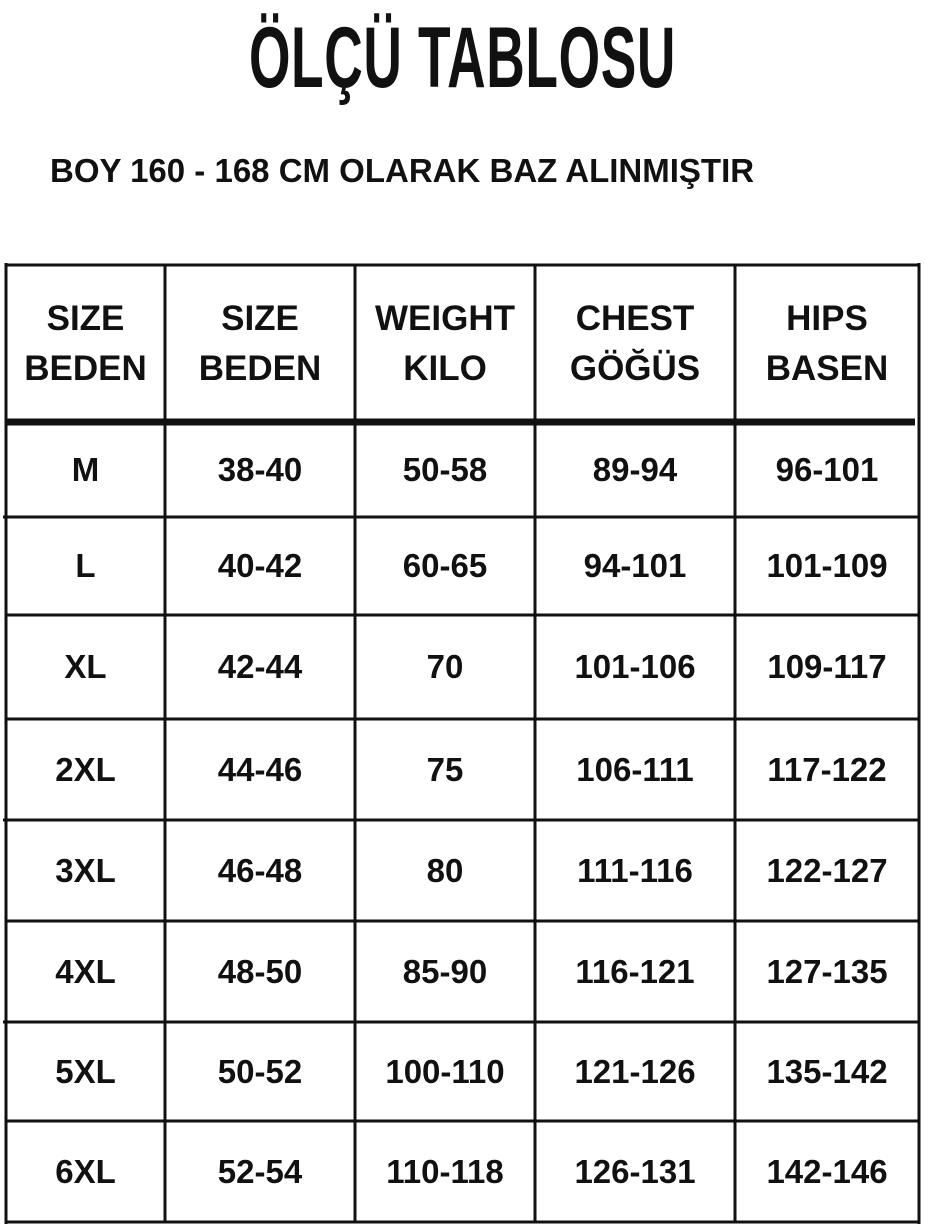  I want to click on header-cell: WEIGHT KILO, so click(445, 343).